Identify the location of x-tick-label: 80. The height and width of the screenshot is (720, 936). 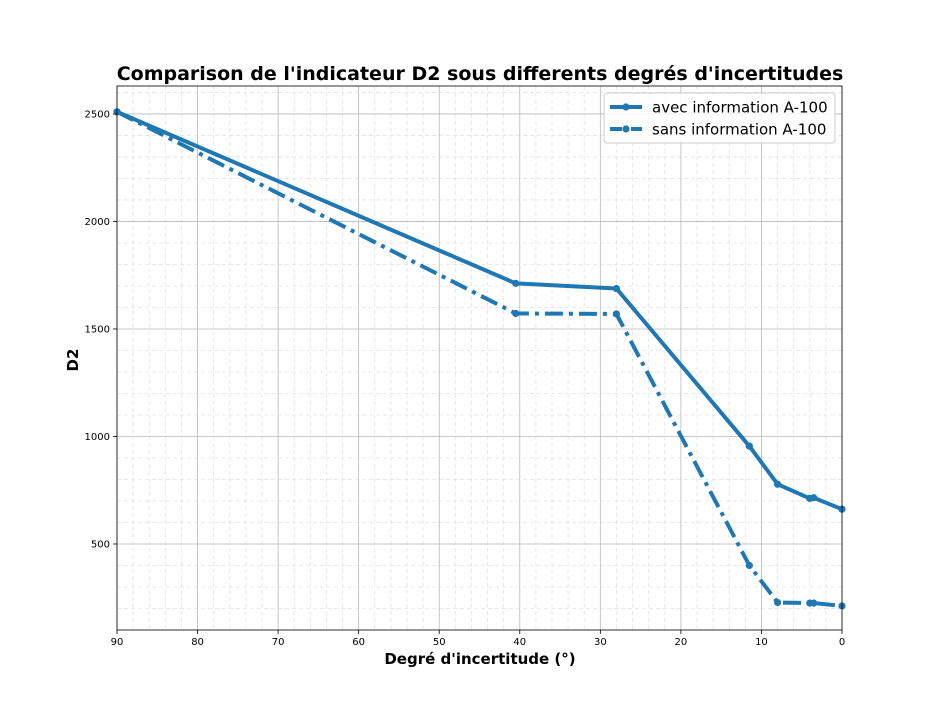
(197, 642).